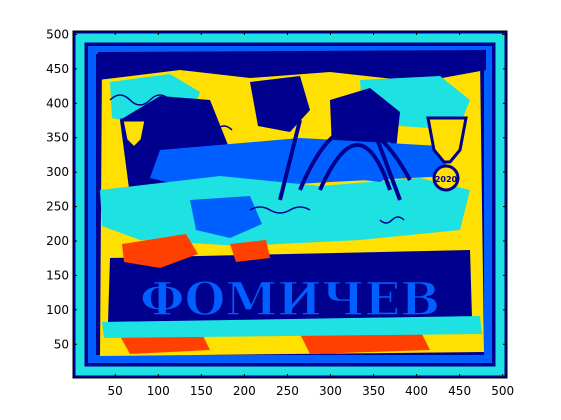 The height and width of the screenshot is (420, 561). What do you see at coordinates (280, 104) in the screenshot?
I see `region-figure-center` at bounding box center [280, 104].